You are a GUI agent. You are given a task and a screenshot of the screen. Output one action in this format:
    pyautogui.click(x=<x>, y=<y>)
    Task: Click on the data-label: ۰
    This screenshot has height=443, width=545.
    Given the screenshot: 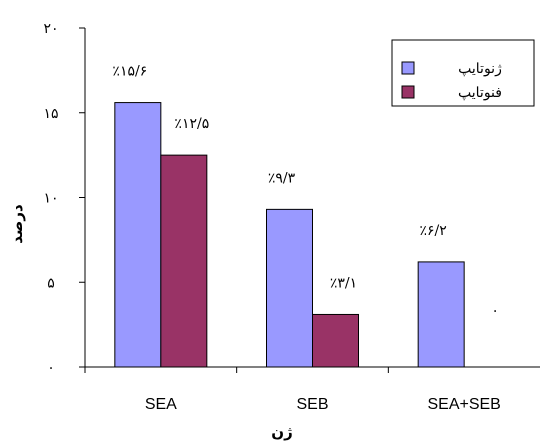 What is the action you would take?
    pyautogui.click(x=495, y=311)
    